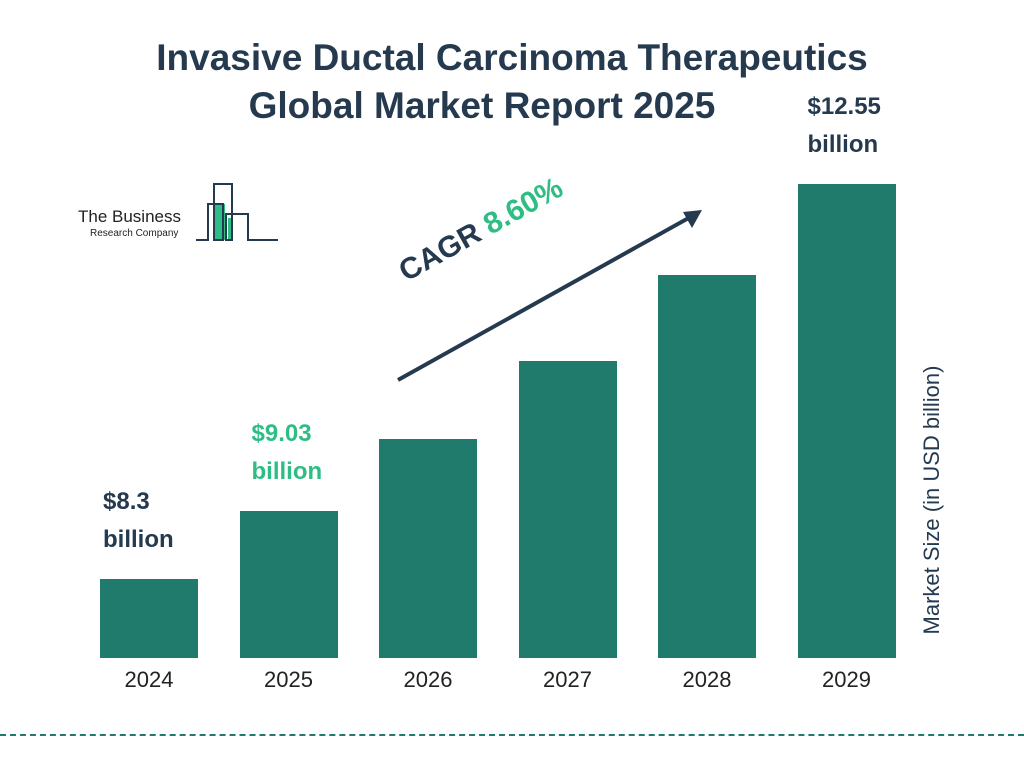 The height and width of the screenshot is (768, 1024). Describe the element at coordinates (428, 548) in the screenshot. I see `bar-2026` at that location.